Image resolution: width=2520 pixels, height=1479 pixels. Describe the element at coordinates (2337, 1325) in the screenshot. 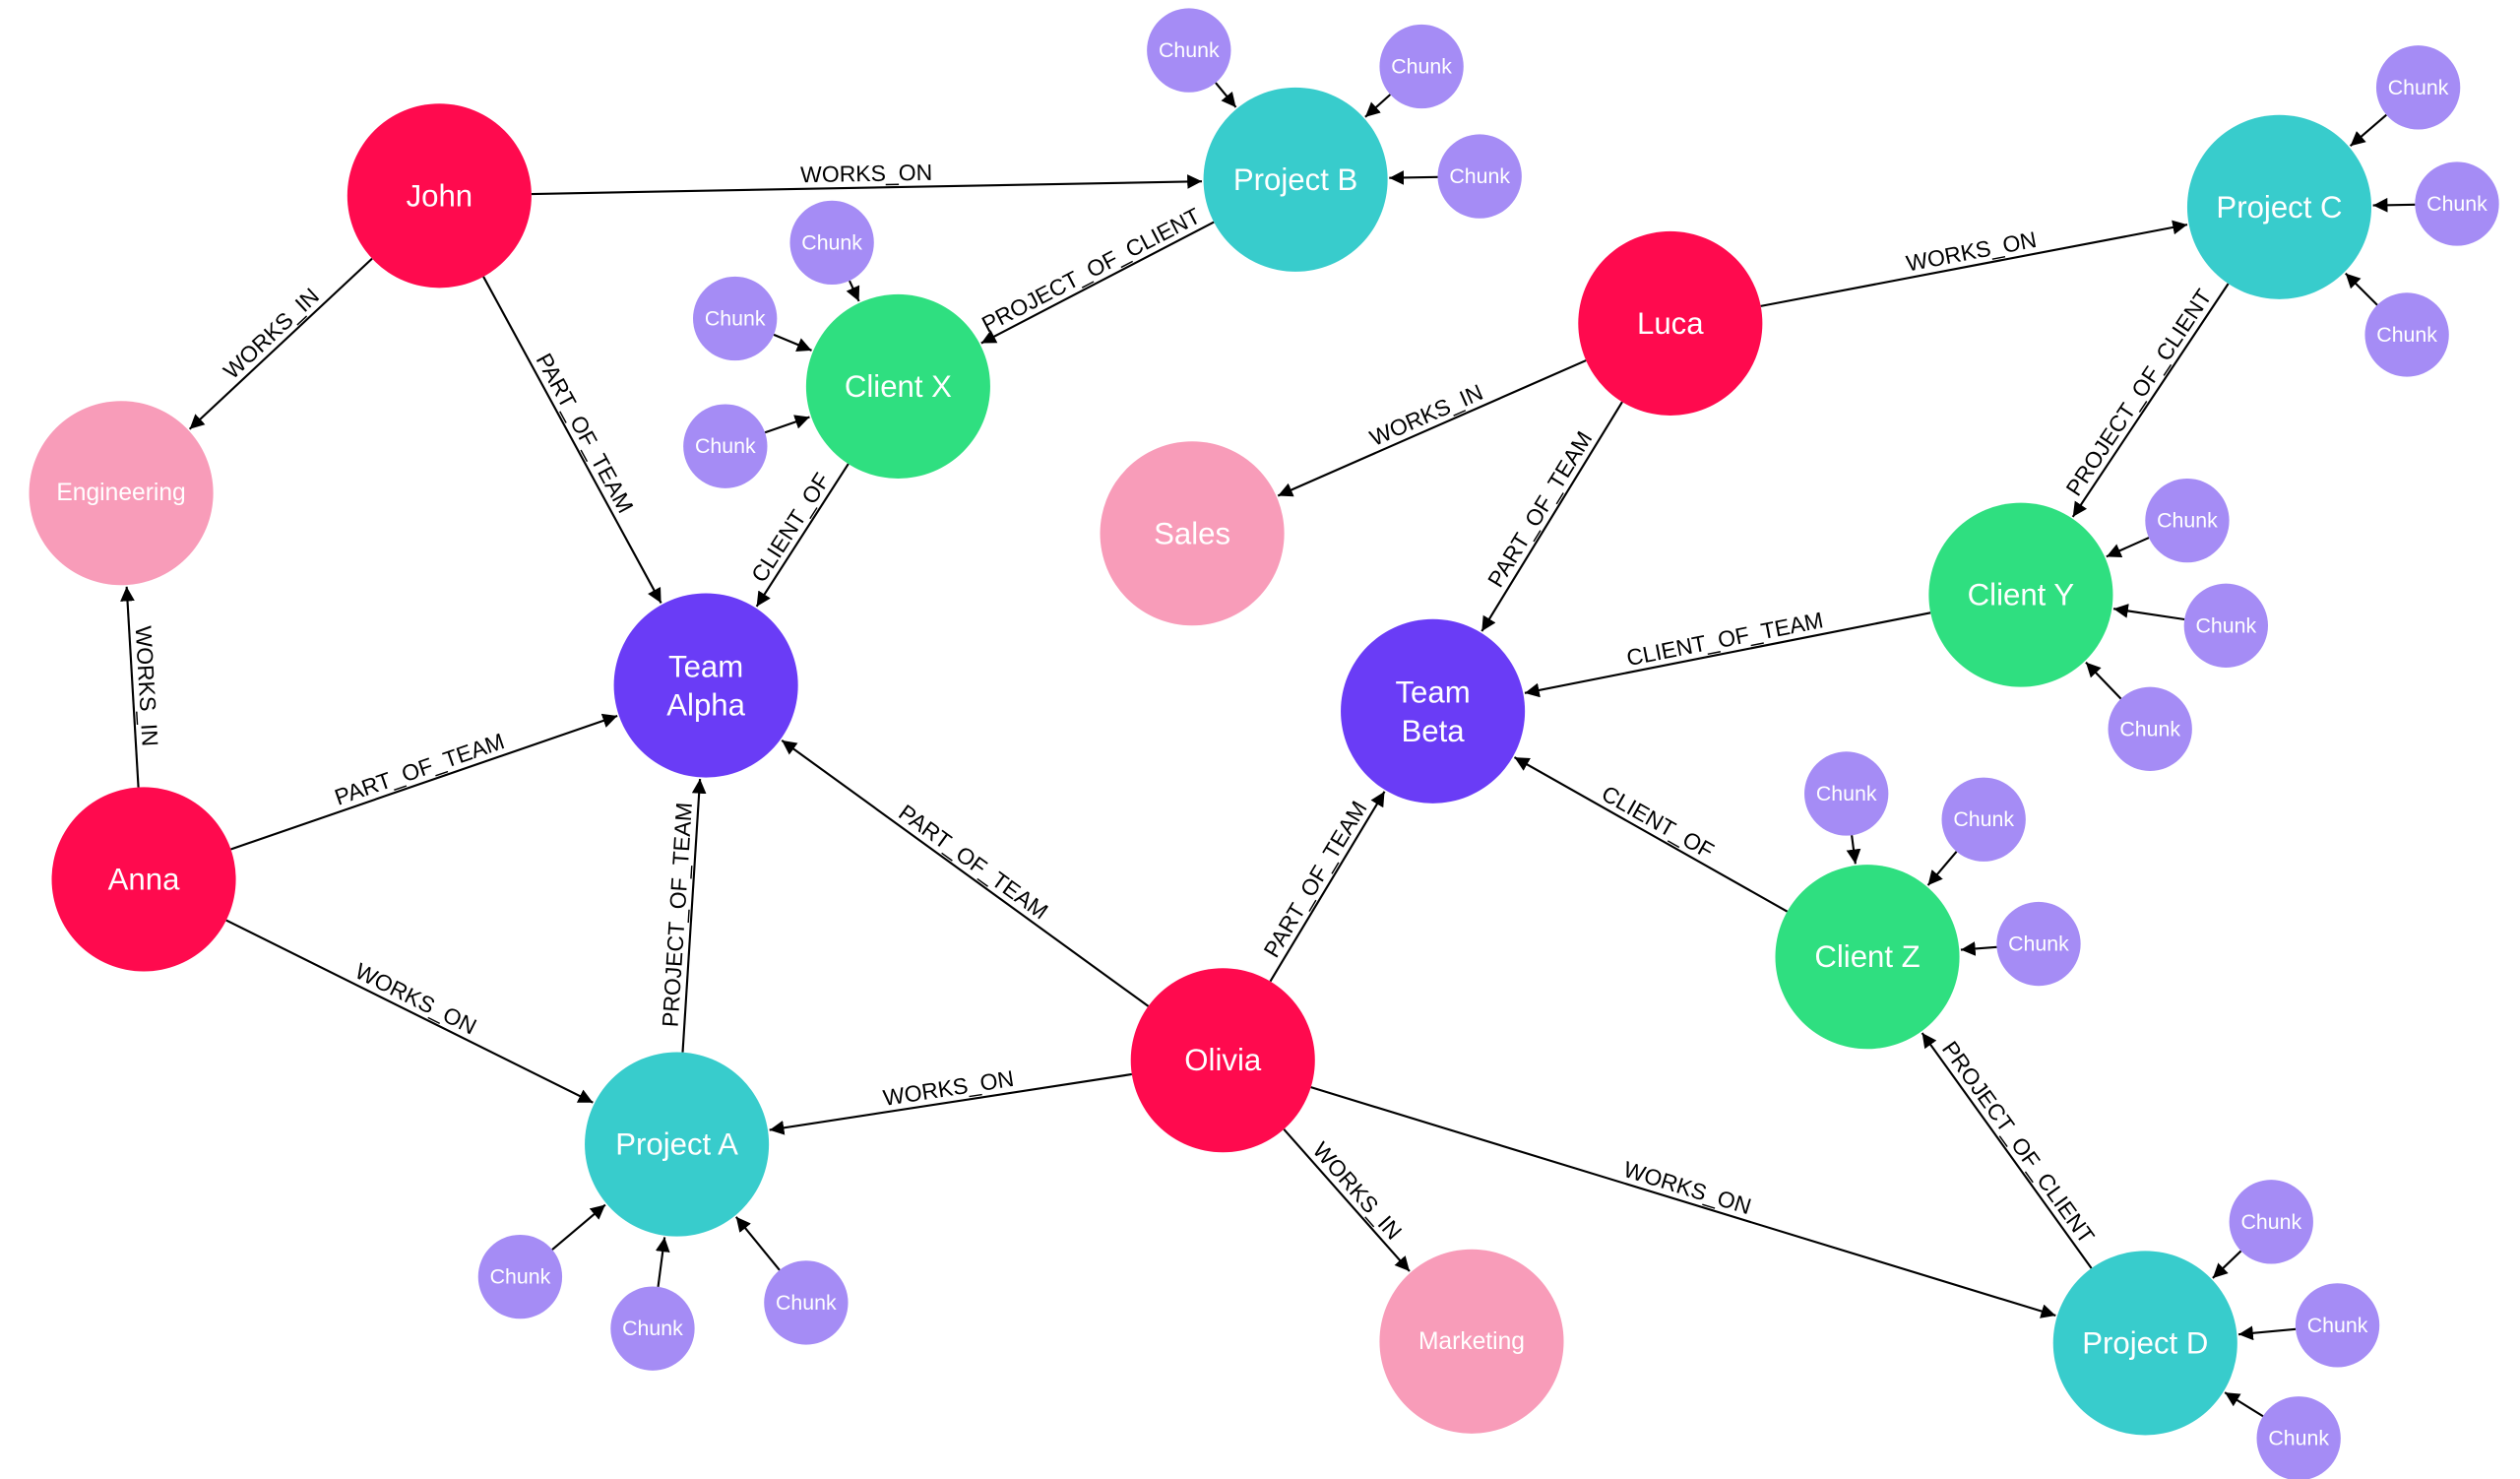

I see `node-chunk-pd2: Chunk` at that location.